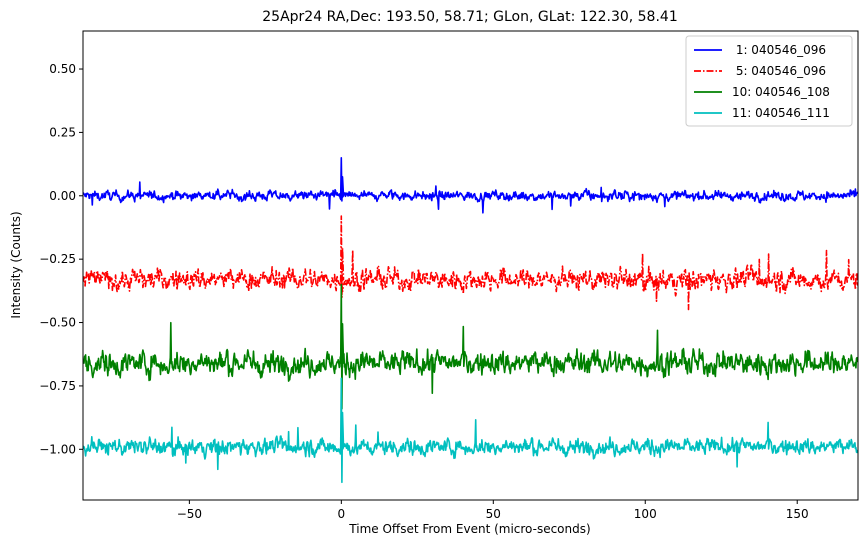  I want to click on x-tick-label: 100, so click(645, 514).